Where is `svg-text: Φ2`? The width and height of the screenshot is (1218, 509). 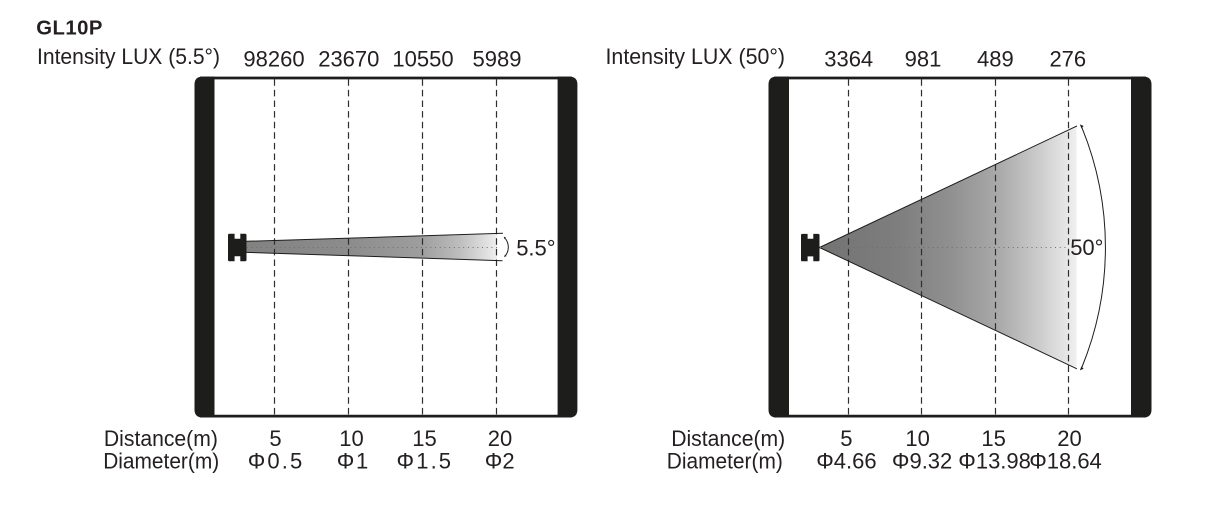
svg-text: Φ2 is located at coordinates (500, 461).